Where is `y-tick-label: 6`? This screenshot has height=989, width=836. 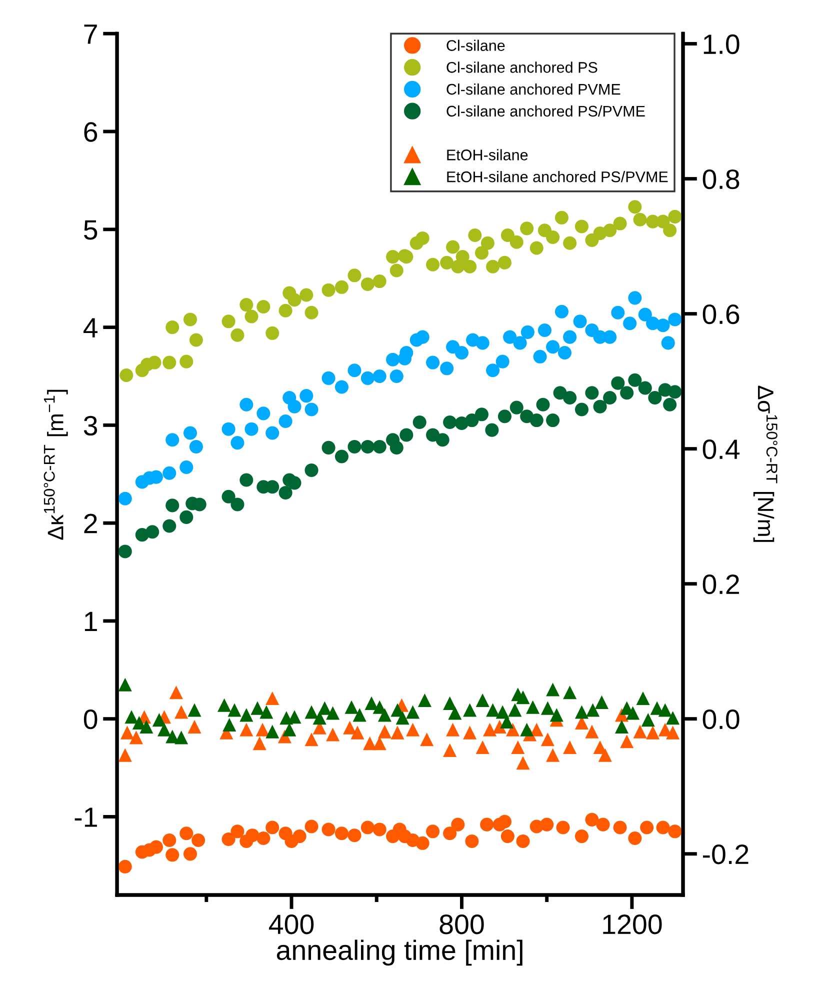 y-tick-label: 6 is located at coordinates (91, 132).